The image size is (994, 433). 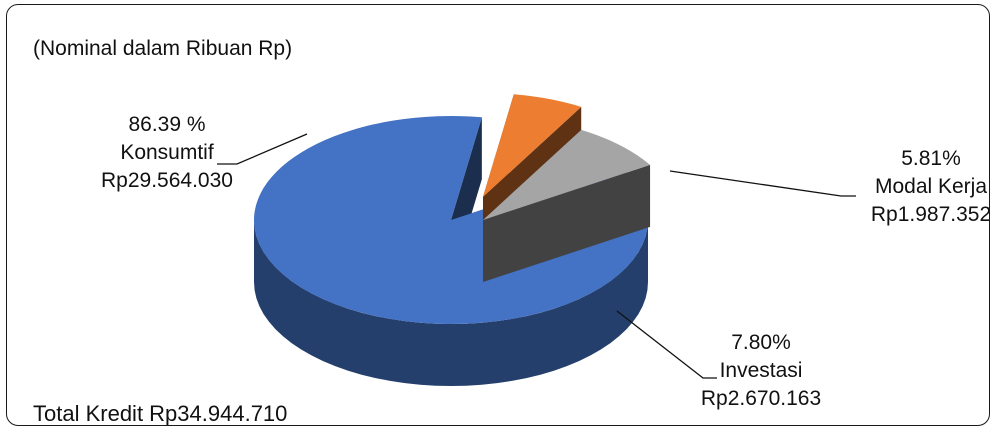 I want to click on pie-slice-top-investasi, so click(x=567, y=174).